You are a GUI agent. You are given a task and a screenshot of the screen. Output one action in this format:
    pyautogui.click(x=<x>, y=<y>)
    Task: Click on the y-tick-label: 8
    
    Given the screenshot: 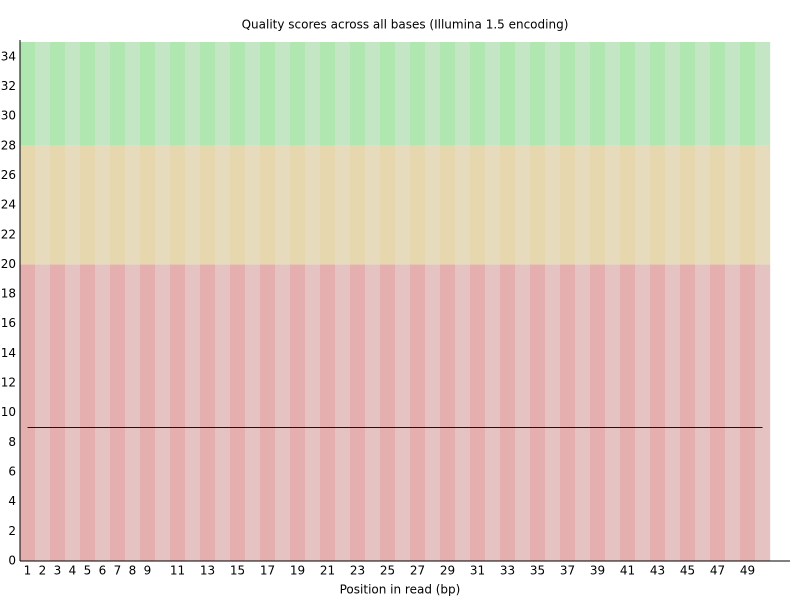 What is the action you would take?
    pyautogui.click(x=12, y=442)
    